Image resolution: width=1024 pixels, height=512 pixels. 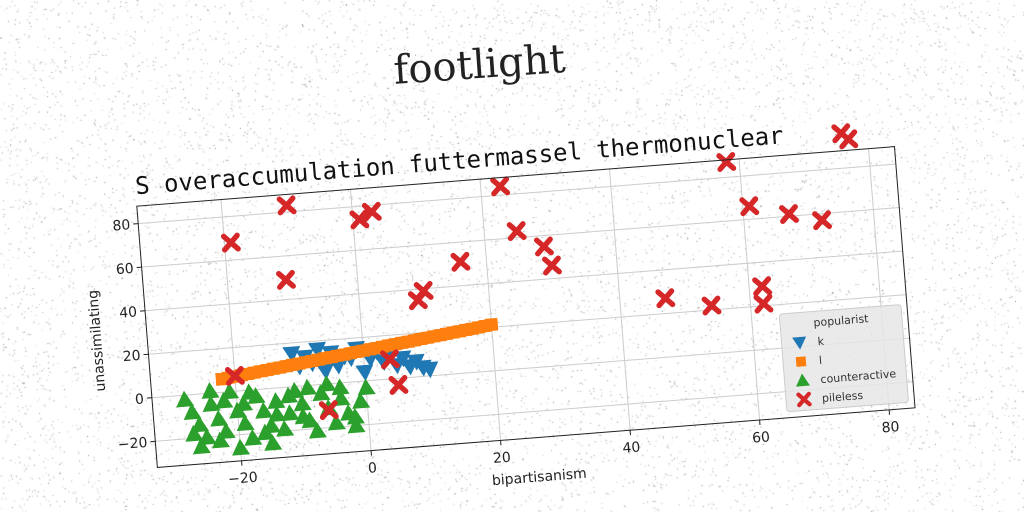 What do you see at coordinates (804, 399) in the screenshot?
I see `legend-marker-pileless` at bounding box center [804, 399].